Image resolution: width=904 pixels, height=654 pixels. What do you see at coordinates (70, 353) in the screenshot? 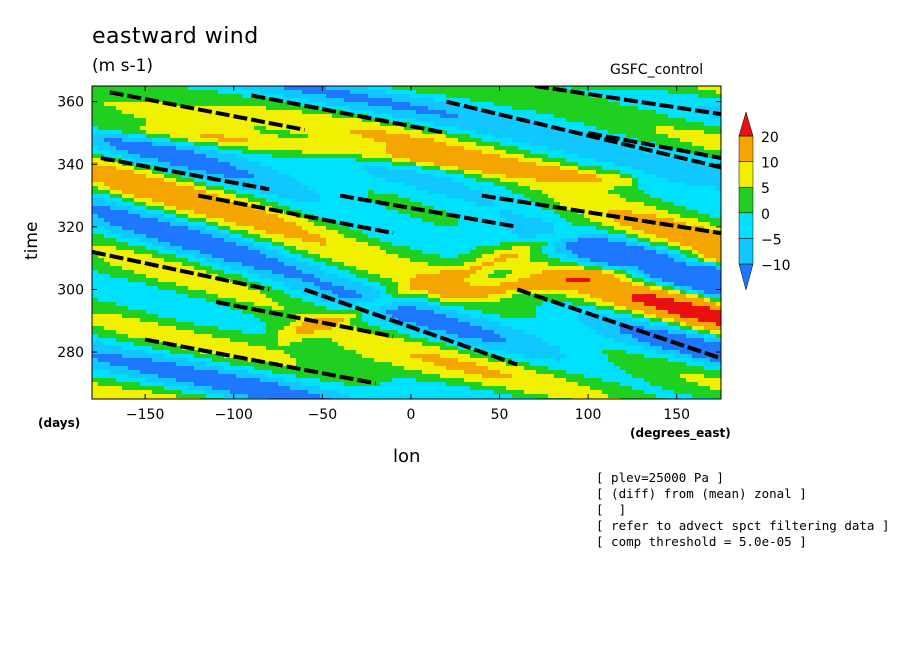
I see `y-tick-label: 280` at bounding box center [70, 353].